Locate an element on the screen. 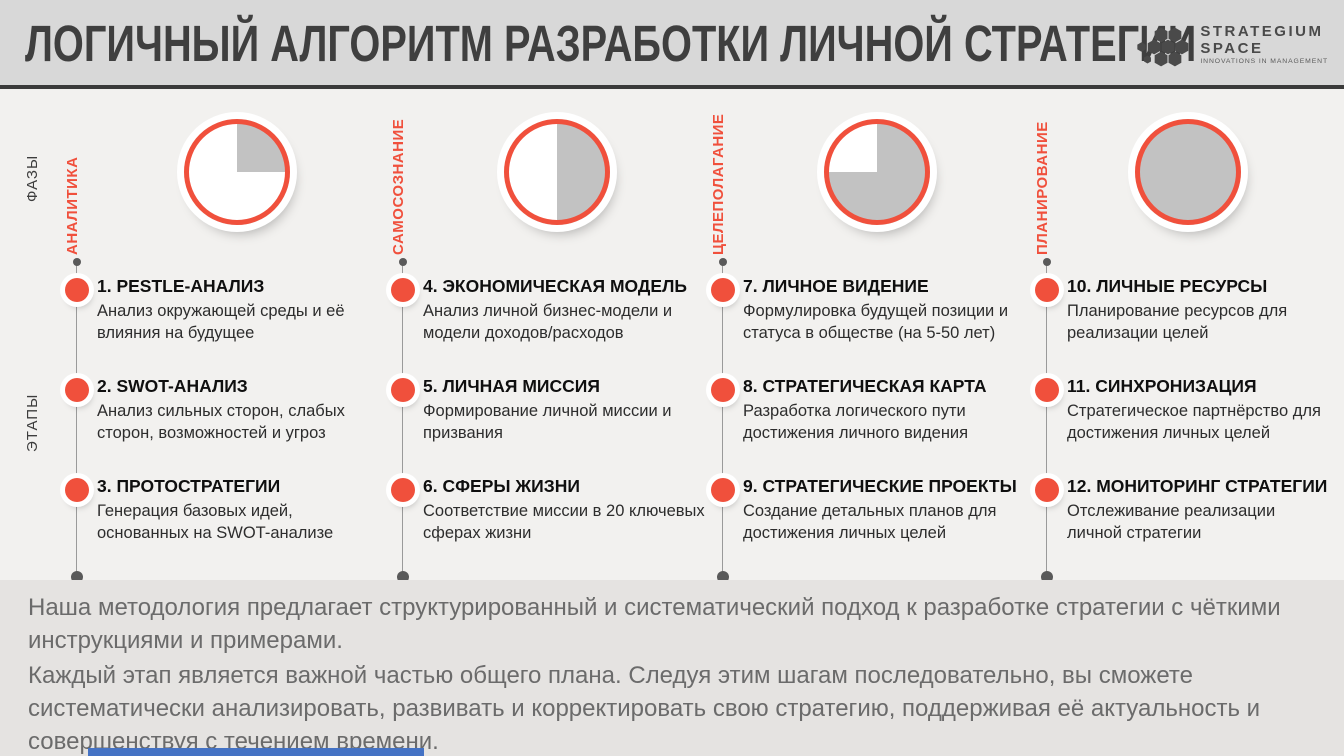  bottom-partial-blue-bar is located at coordinates (256, 752).